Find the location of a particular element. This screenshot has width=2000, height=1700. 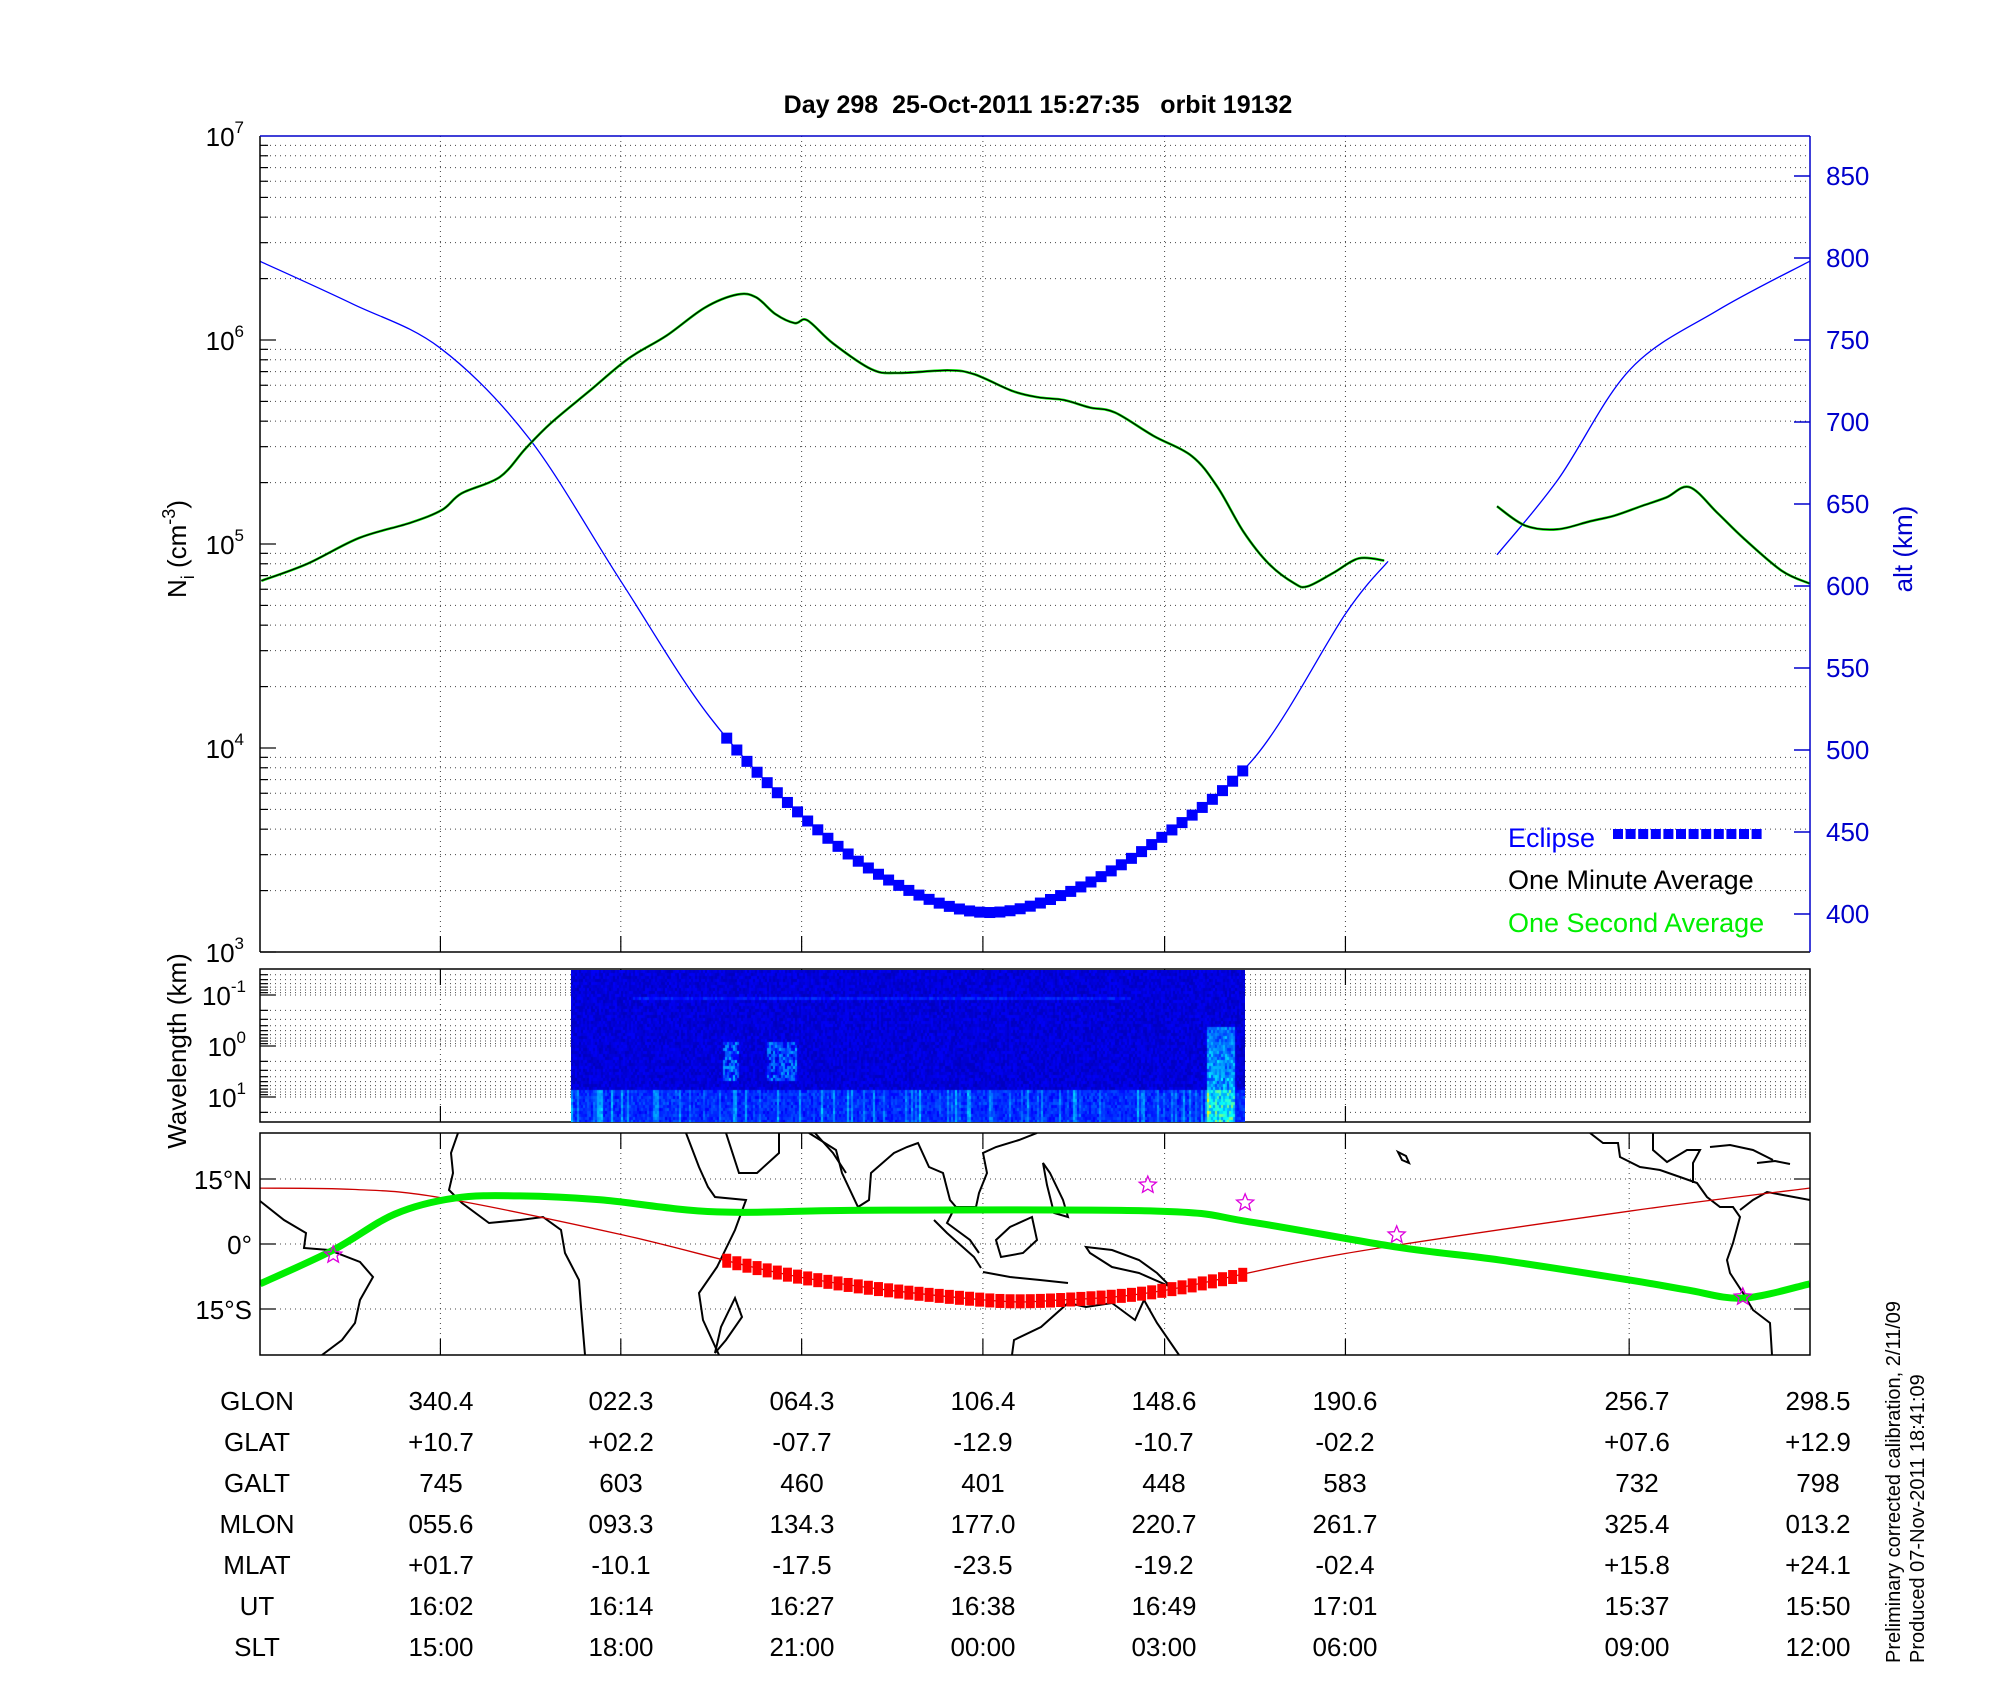

map-tick-labels: 15°N 0° 15°S is located at coordinates (223, 1245).